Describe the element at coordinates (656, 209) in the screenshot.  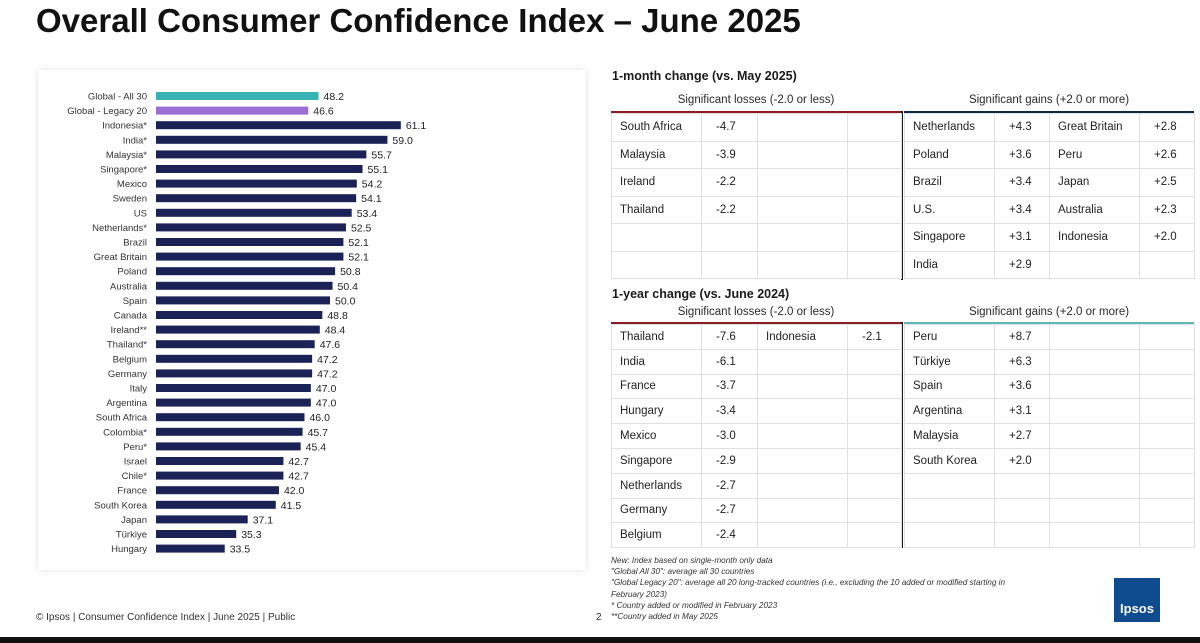
I see `country-cell: Thailand` at that location.